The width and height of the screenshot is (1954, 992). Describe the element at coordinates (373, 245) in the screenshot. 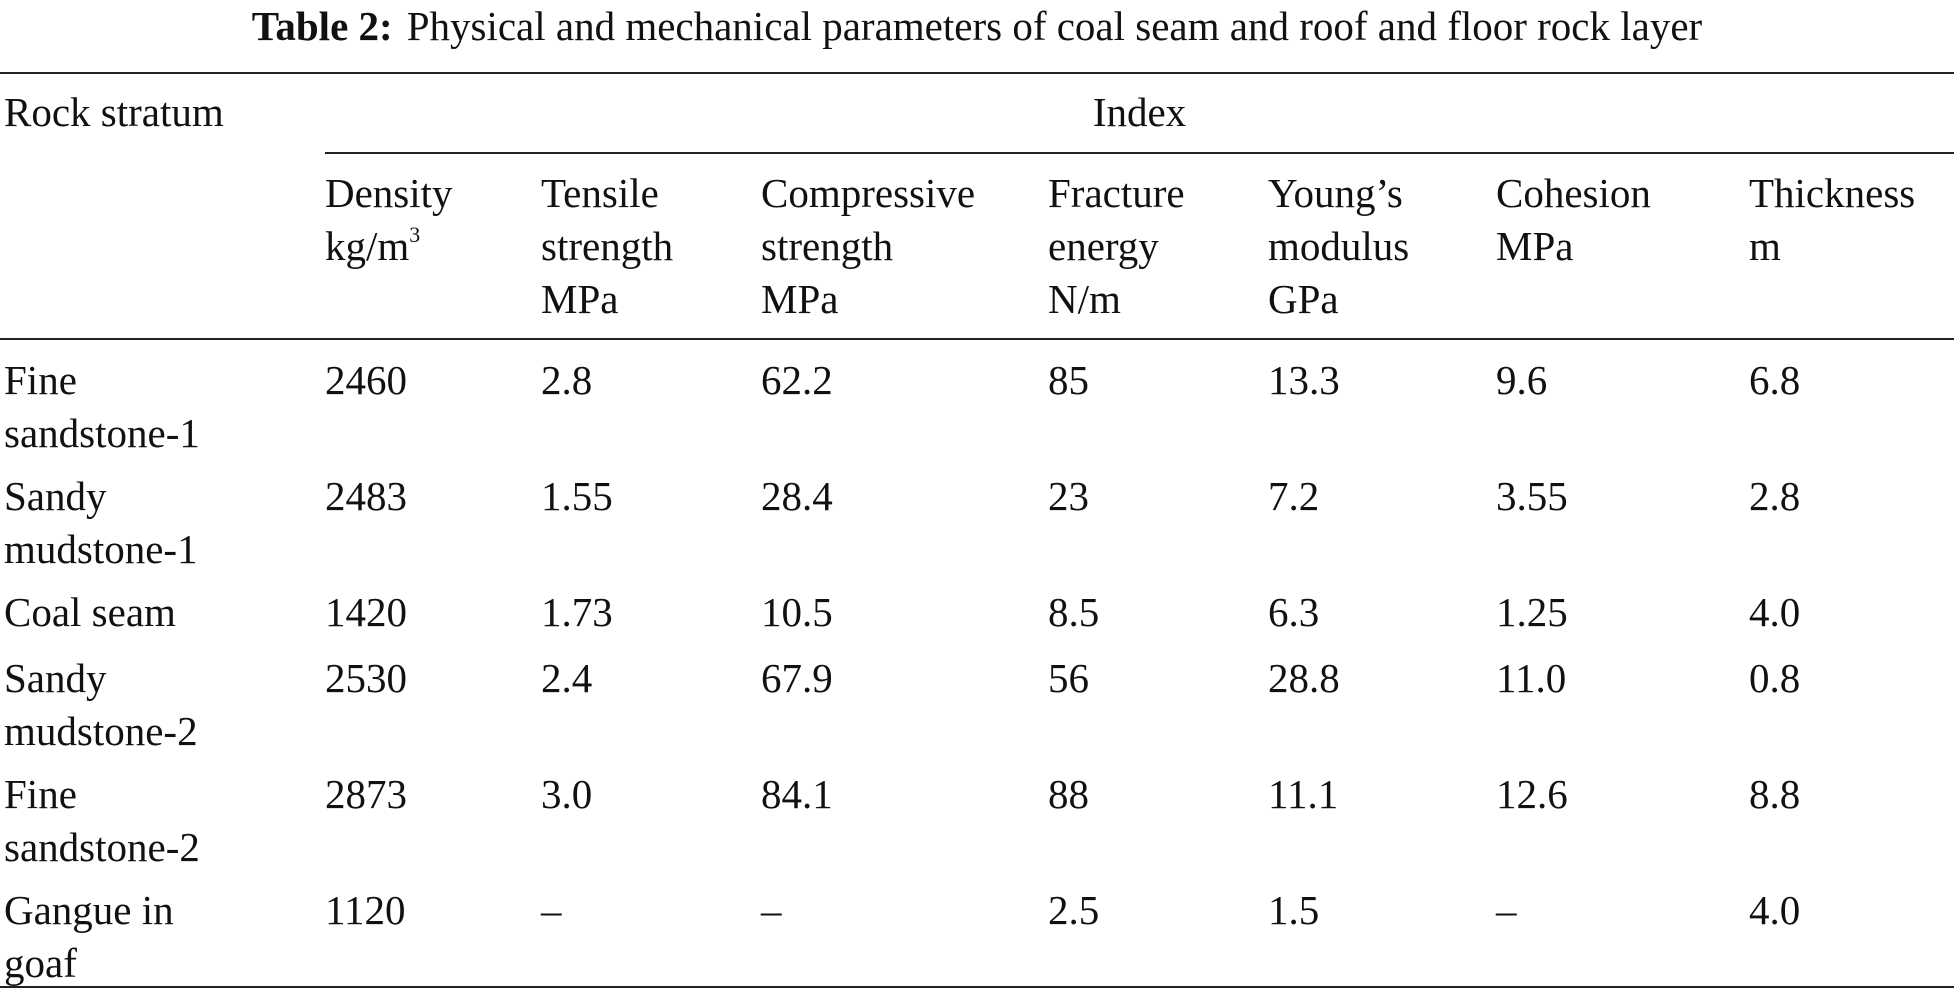

I see `column-header-line: kg/m3` at that location.